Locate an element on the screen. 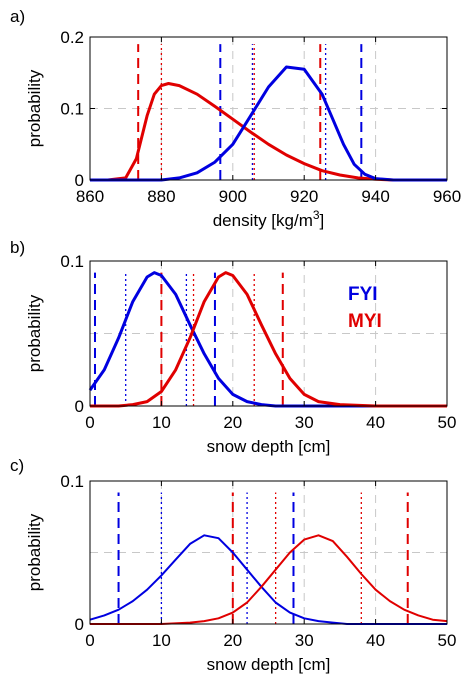 Image resolution: width=468 pixels, height=687 pixels. legend-entry: MYI is located at coordinates (365, 321).